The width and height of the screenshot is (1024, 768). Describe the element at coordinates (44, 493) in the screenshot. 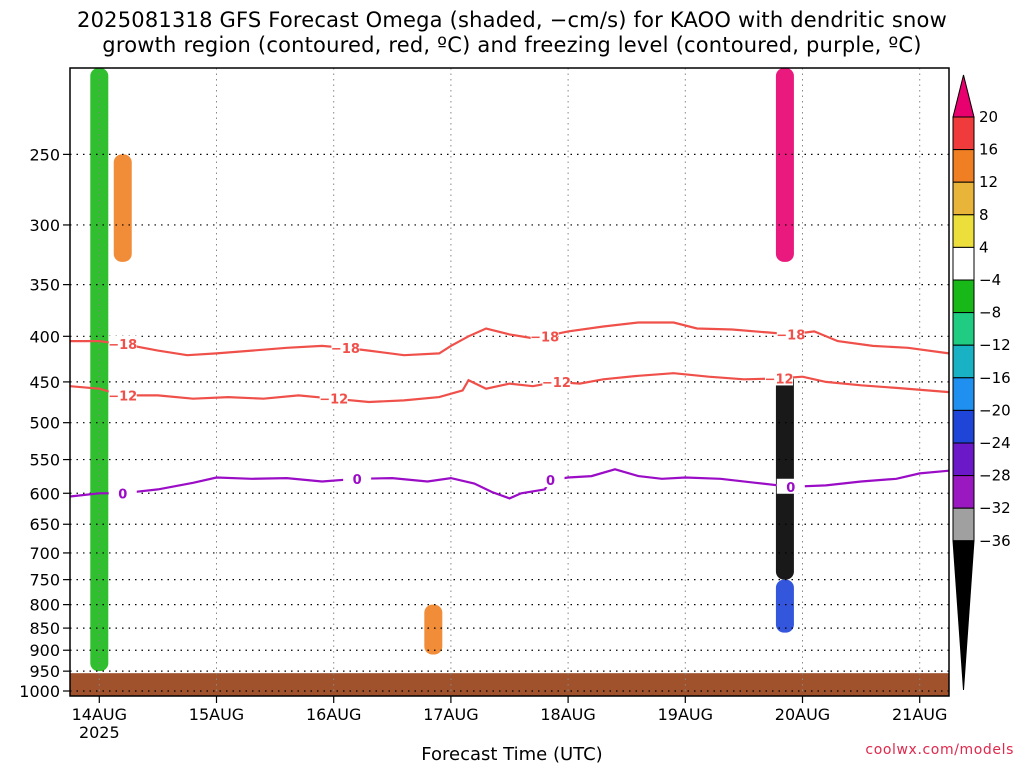

I see `y-tick-label-600: 600` at that location.